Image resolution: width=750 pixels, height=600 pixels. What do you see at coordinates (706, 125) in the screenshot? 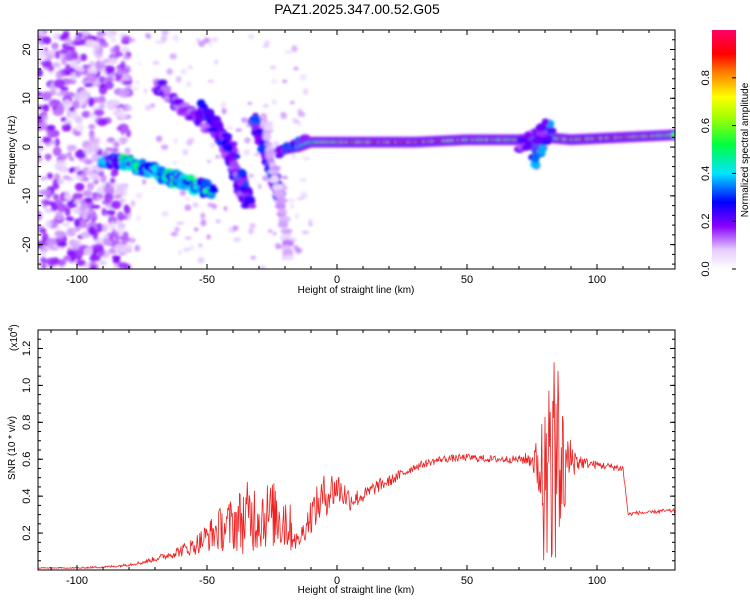
I see `colorbar-tick-label: 0.6` at bounding box center [706, 125].